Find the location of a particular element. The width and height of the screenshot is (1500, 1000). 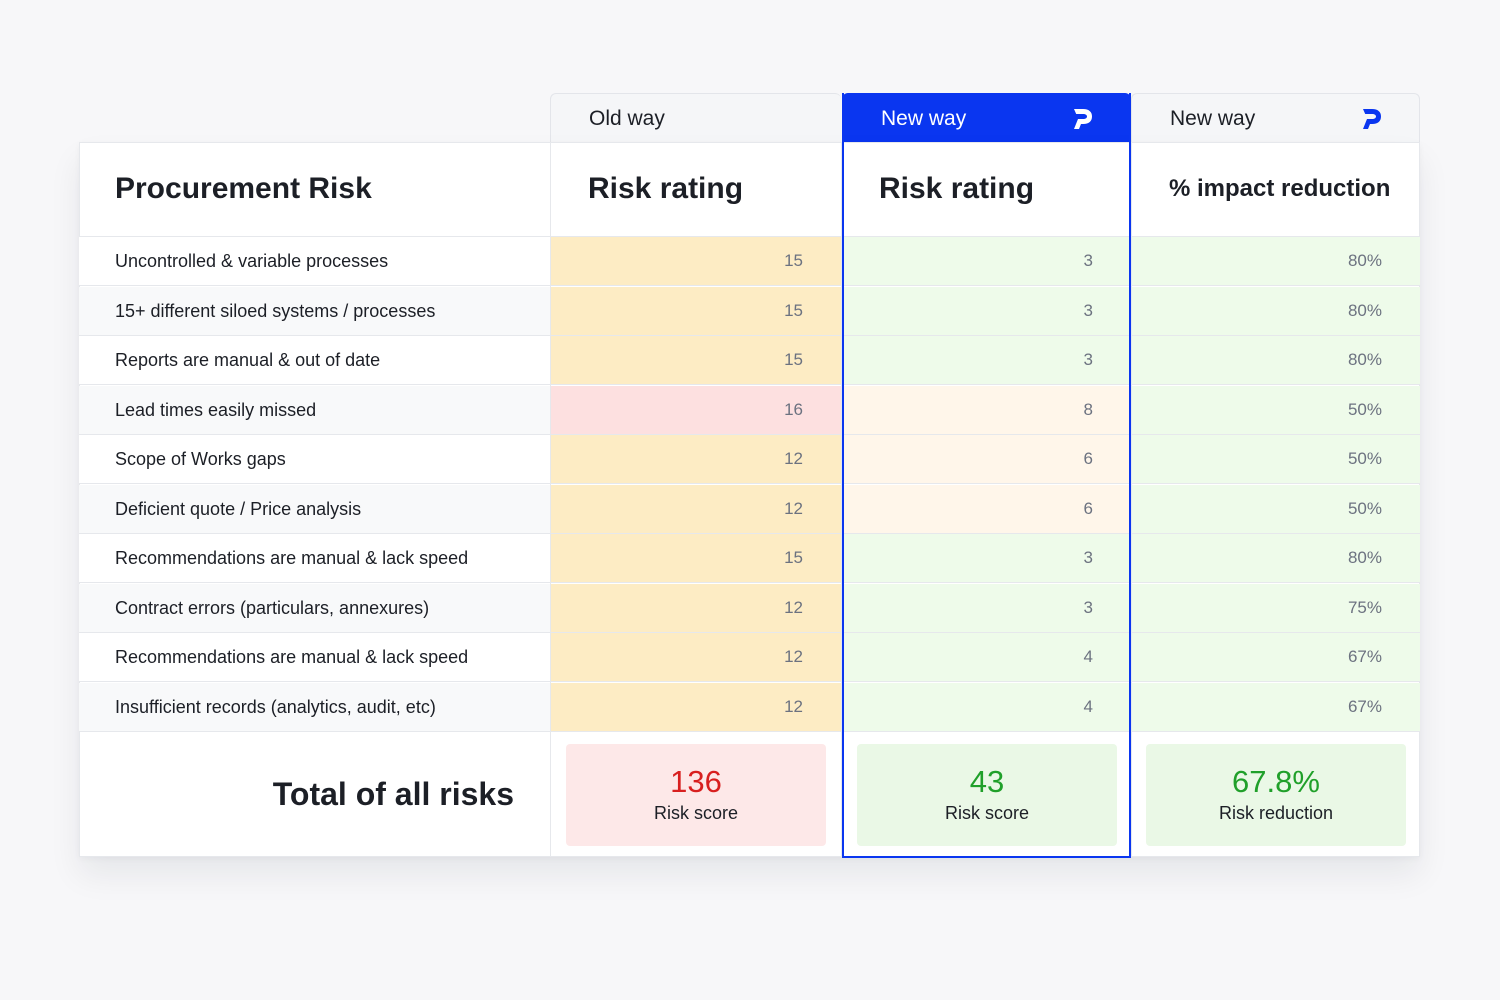

tab-old-way-label: Old way is located at coordinates (627, 118).